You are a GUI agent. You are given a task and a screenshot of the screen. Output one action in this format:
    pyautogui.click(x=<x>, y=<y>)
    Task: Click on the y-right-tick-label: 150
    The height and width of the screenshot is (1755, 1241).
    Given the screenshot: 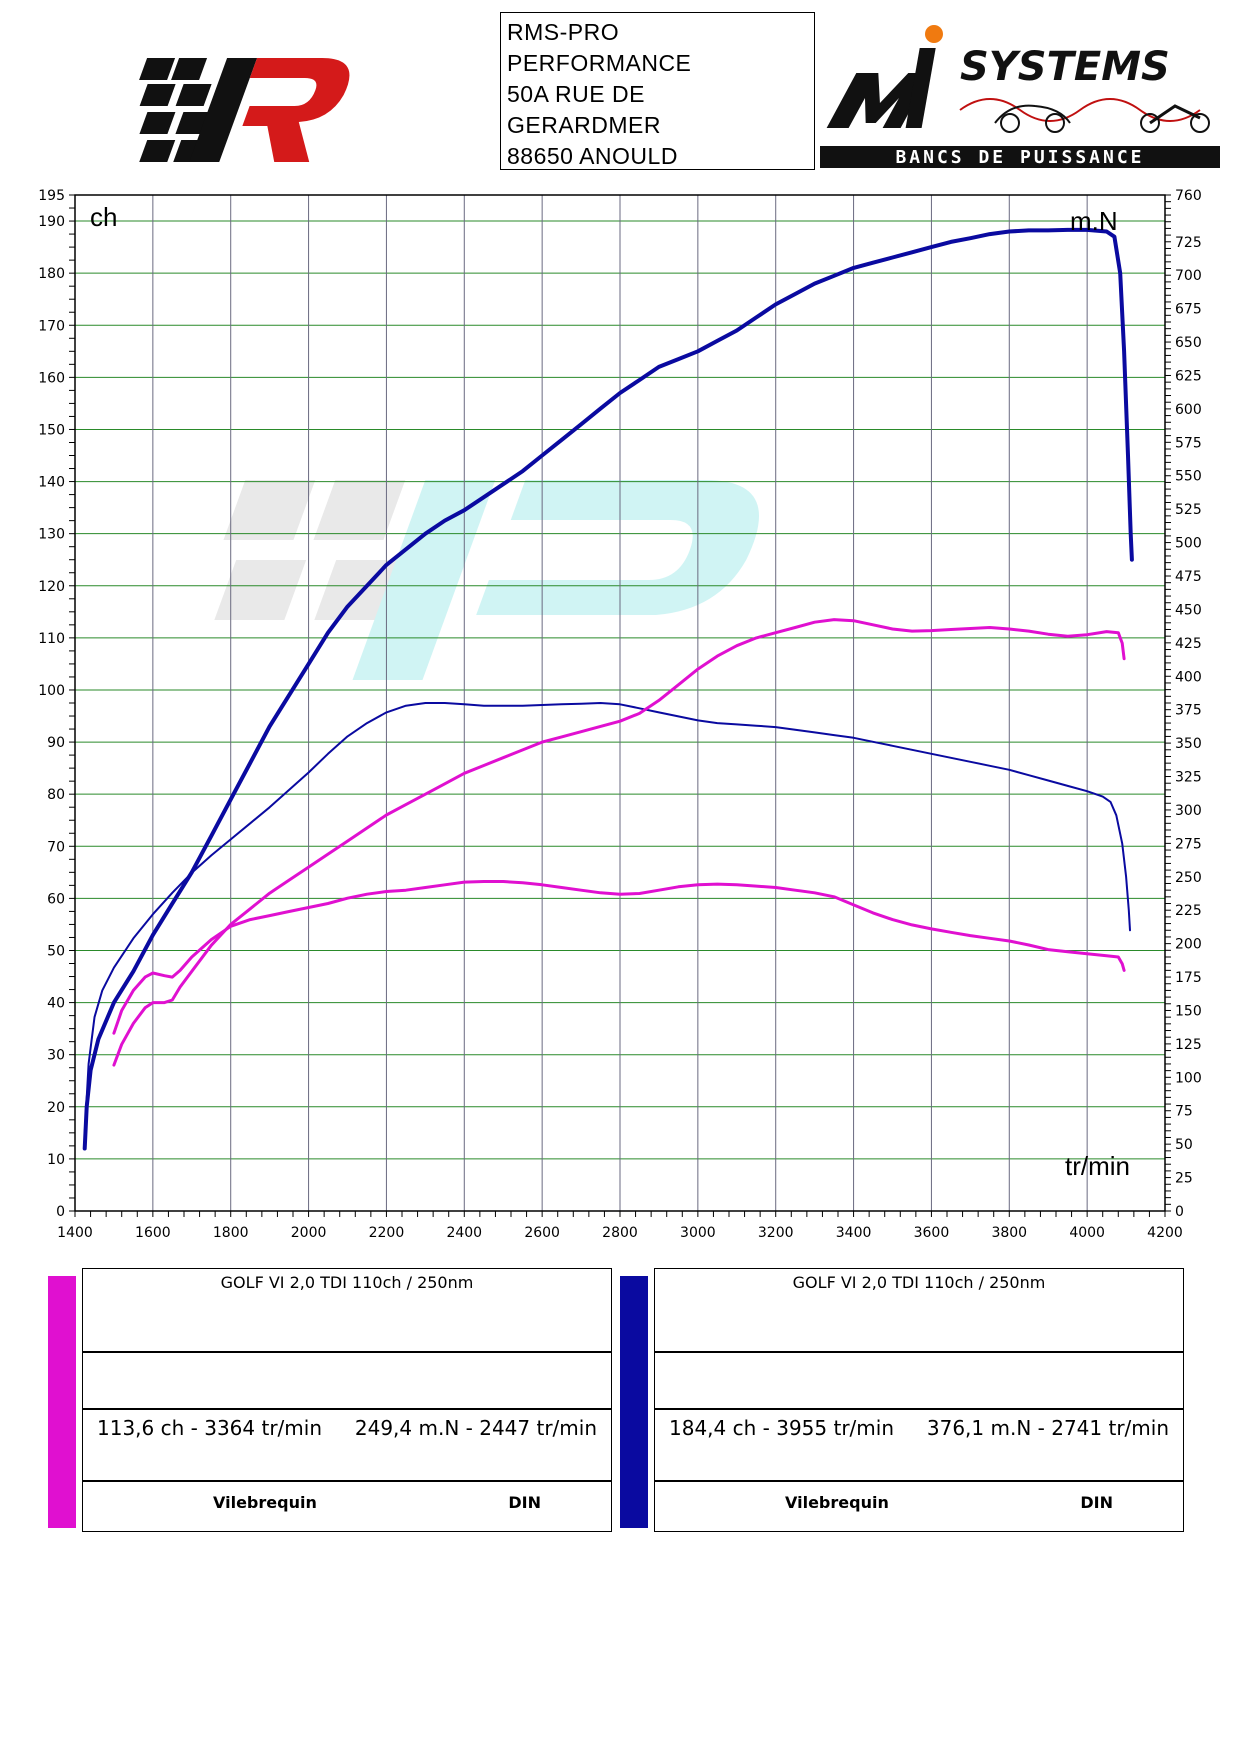 What is the action you would take?
    pyautogui.click(x=1188, y=1011)
    